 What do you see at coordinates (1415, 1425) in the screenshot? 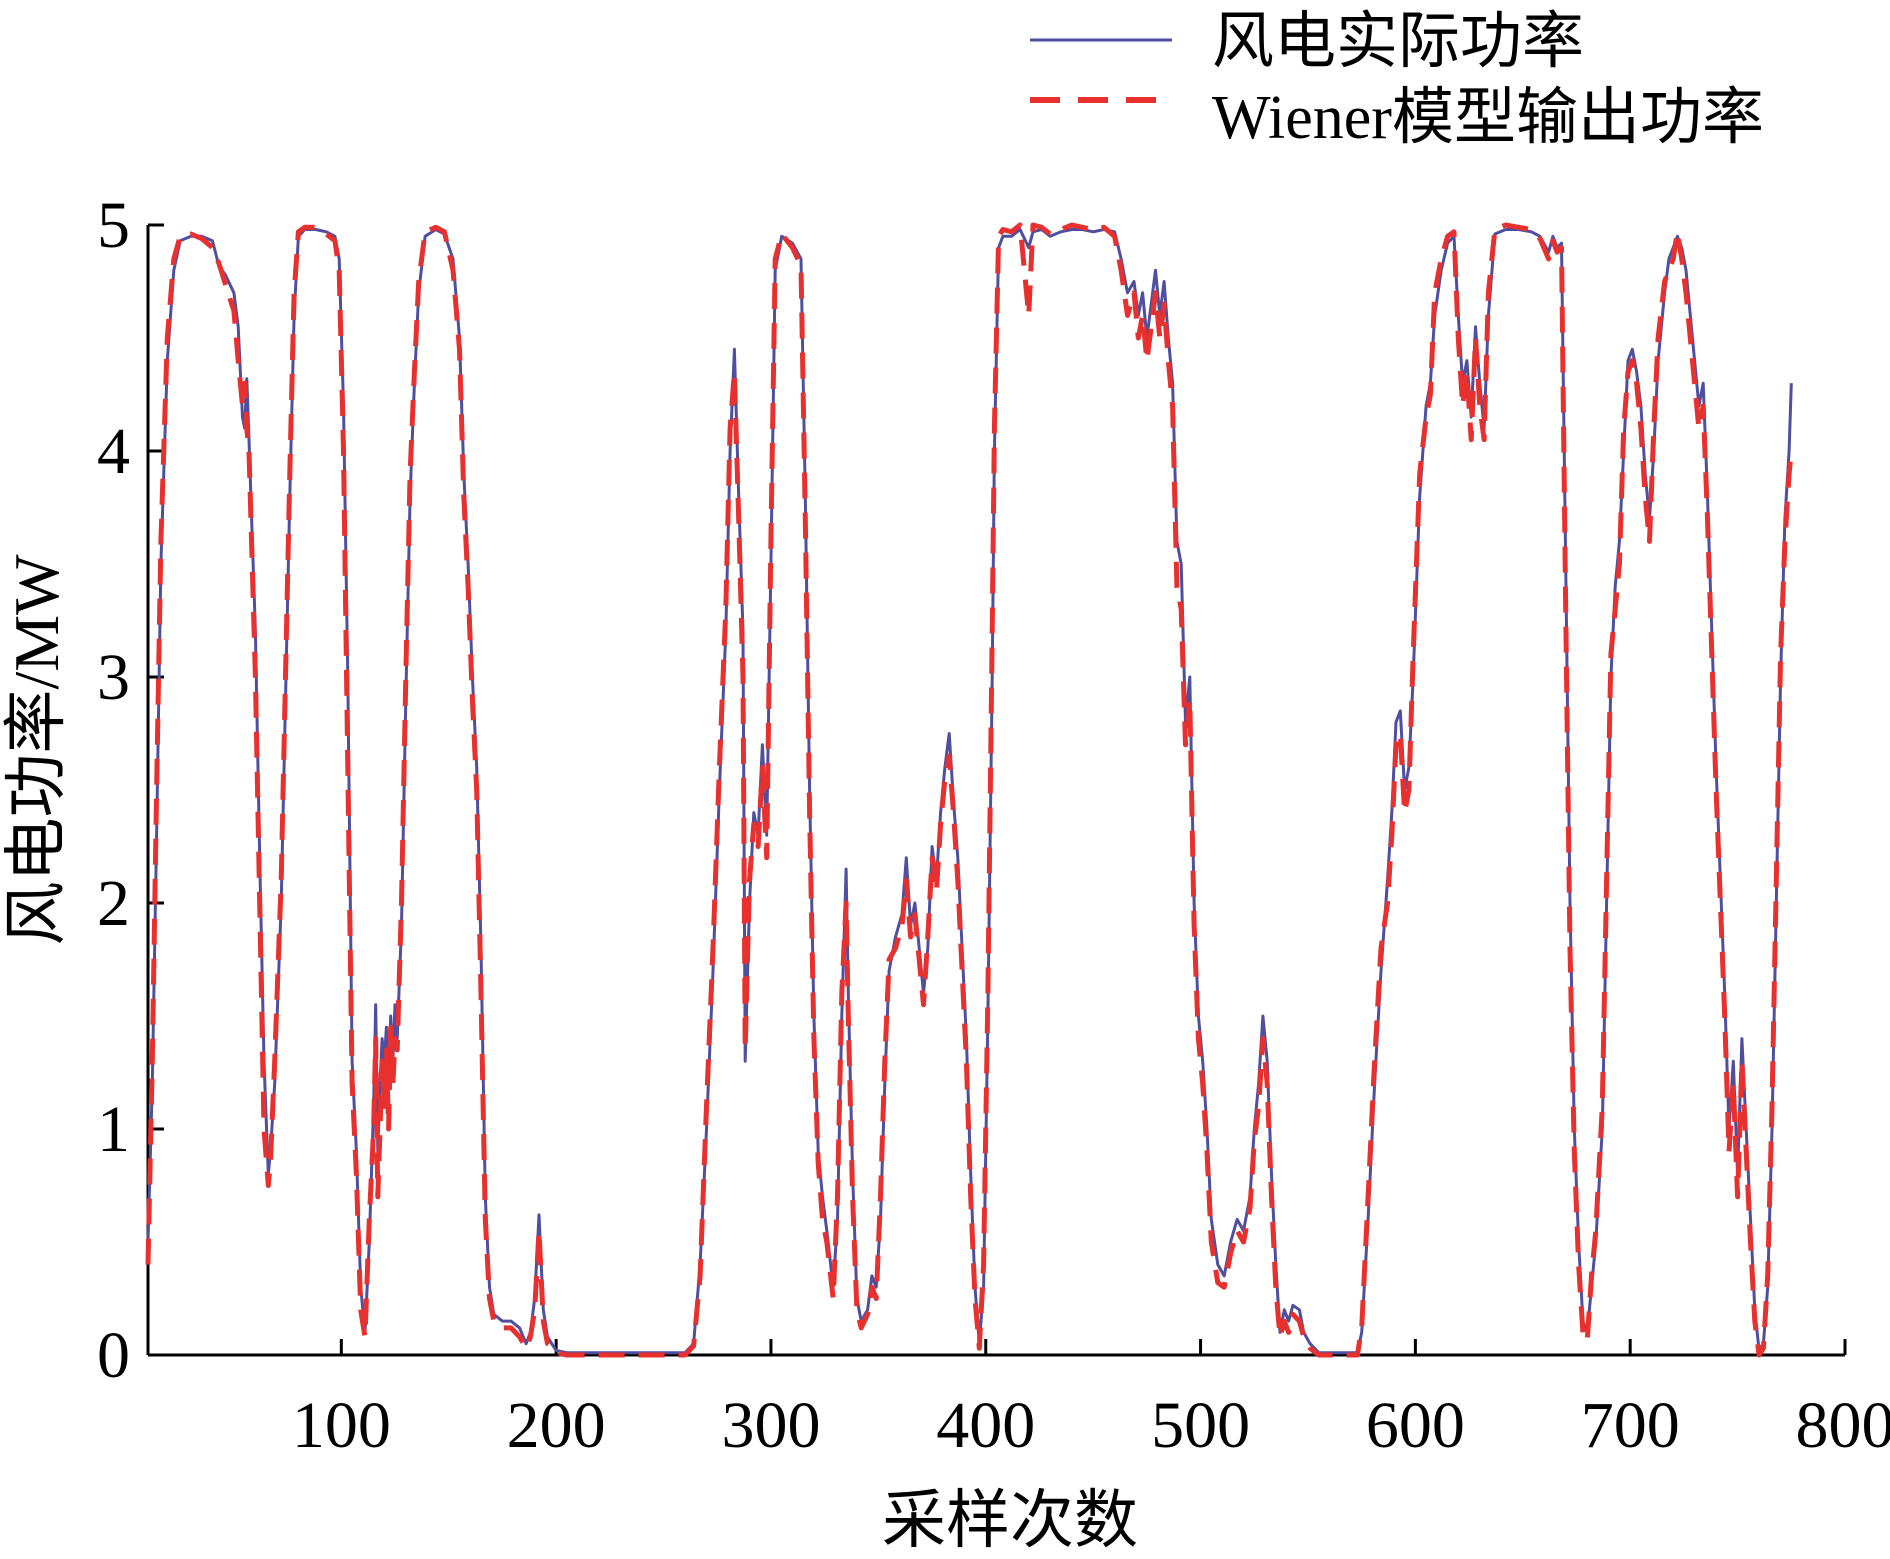
I see `x-tick-label: 600` at bounding box center [1415, 1425].